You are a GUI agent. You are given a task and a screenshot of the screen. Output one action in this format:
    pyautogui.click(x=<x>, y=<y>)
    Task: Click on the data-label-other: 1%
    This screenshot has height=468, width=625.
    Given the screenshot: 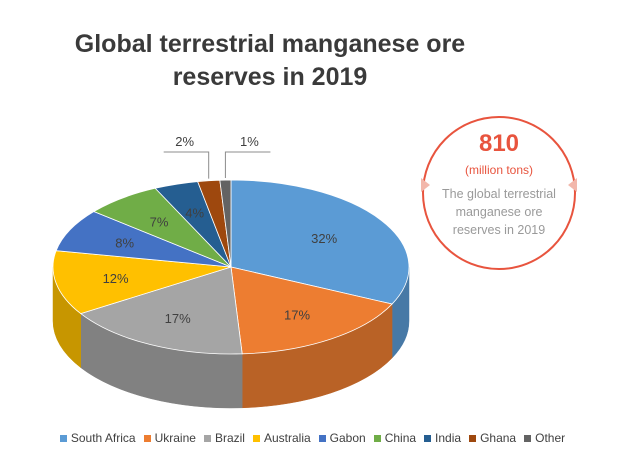 What is the action you would take?
    pyautogui.click(x=249, y=141)
    